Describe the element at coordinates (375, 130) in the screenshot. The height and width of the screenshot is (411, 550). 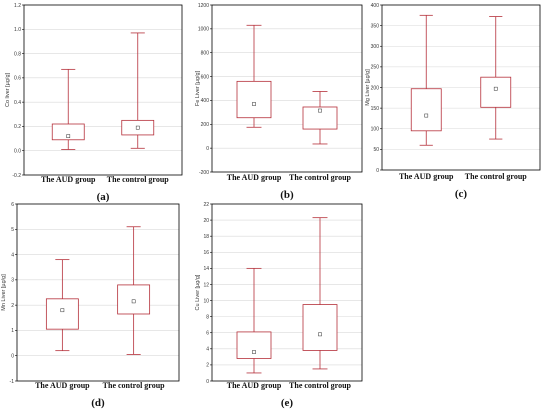
I see `y-tick-label: 100` at that location.